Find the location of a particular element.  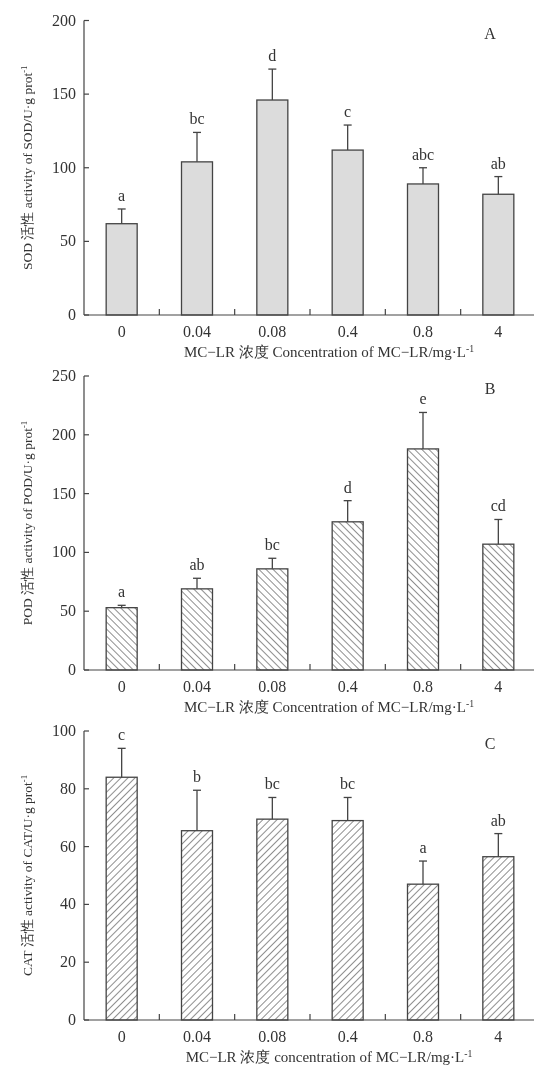

annotation: abc is located at coordinates (423, 154).